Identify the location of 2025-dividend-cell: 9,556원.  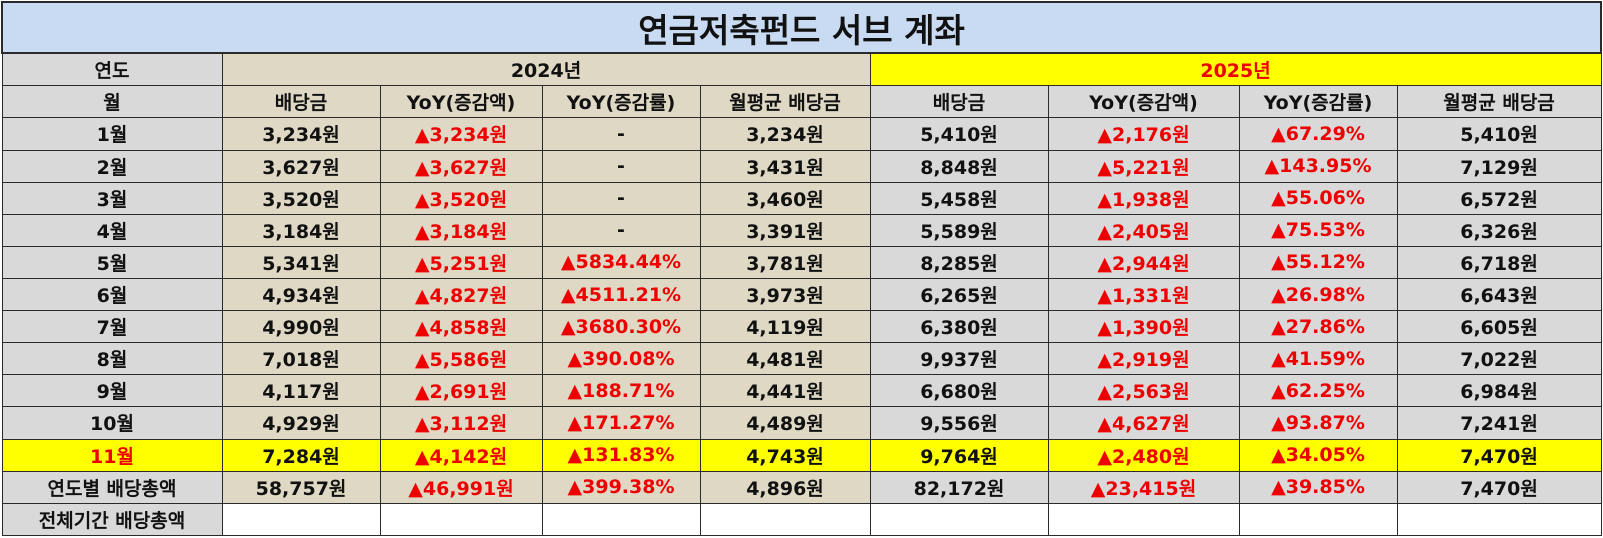
(959, 423).